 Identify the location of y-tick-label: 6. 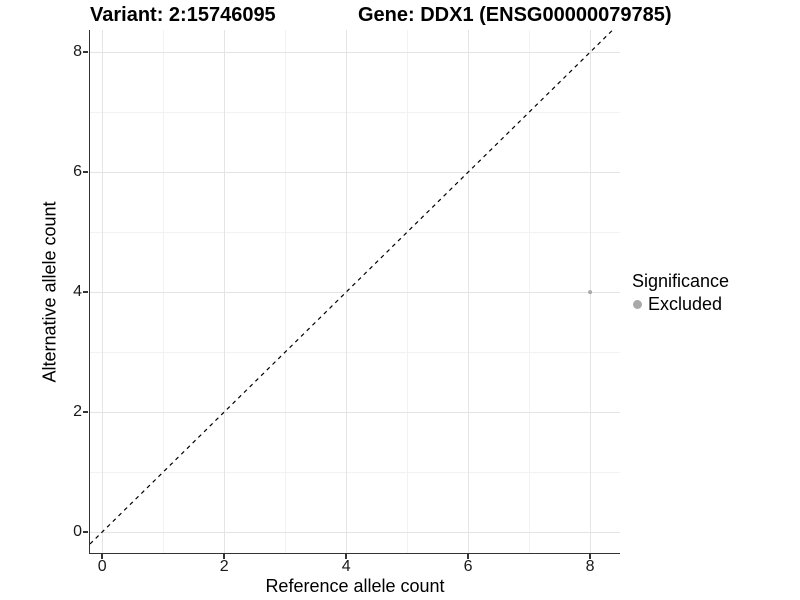
(77, 172).